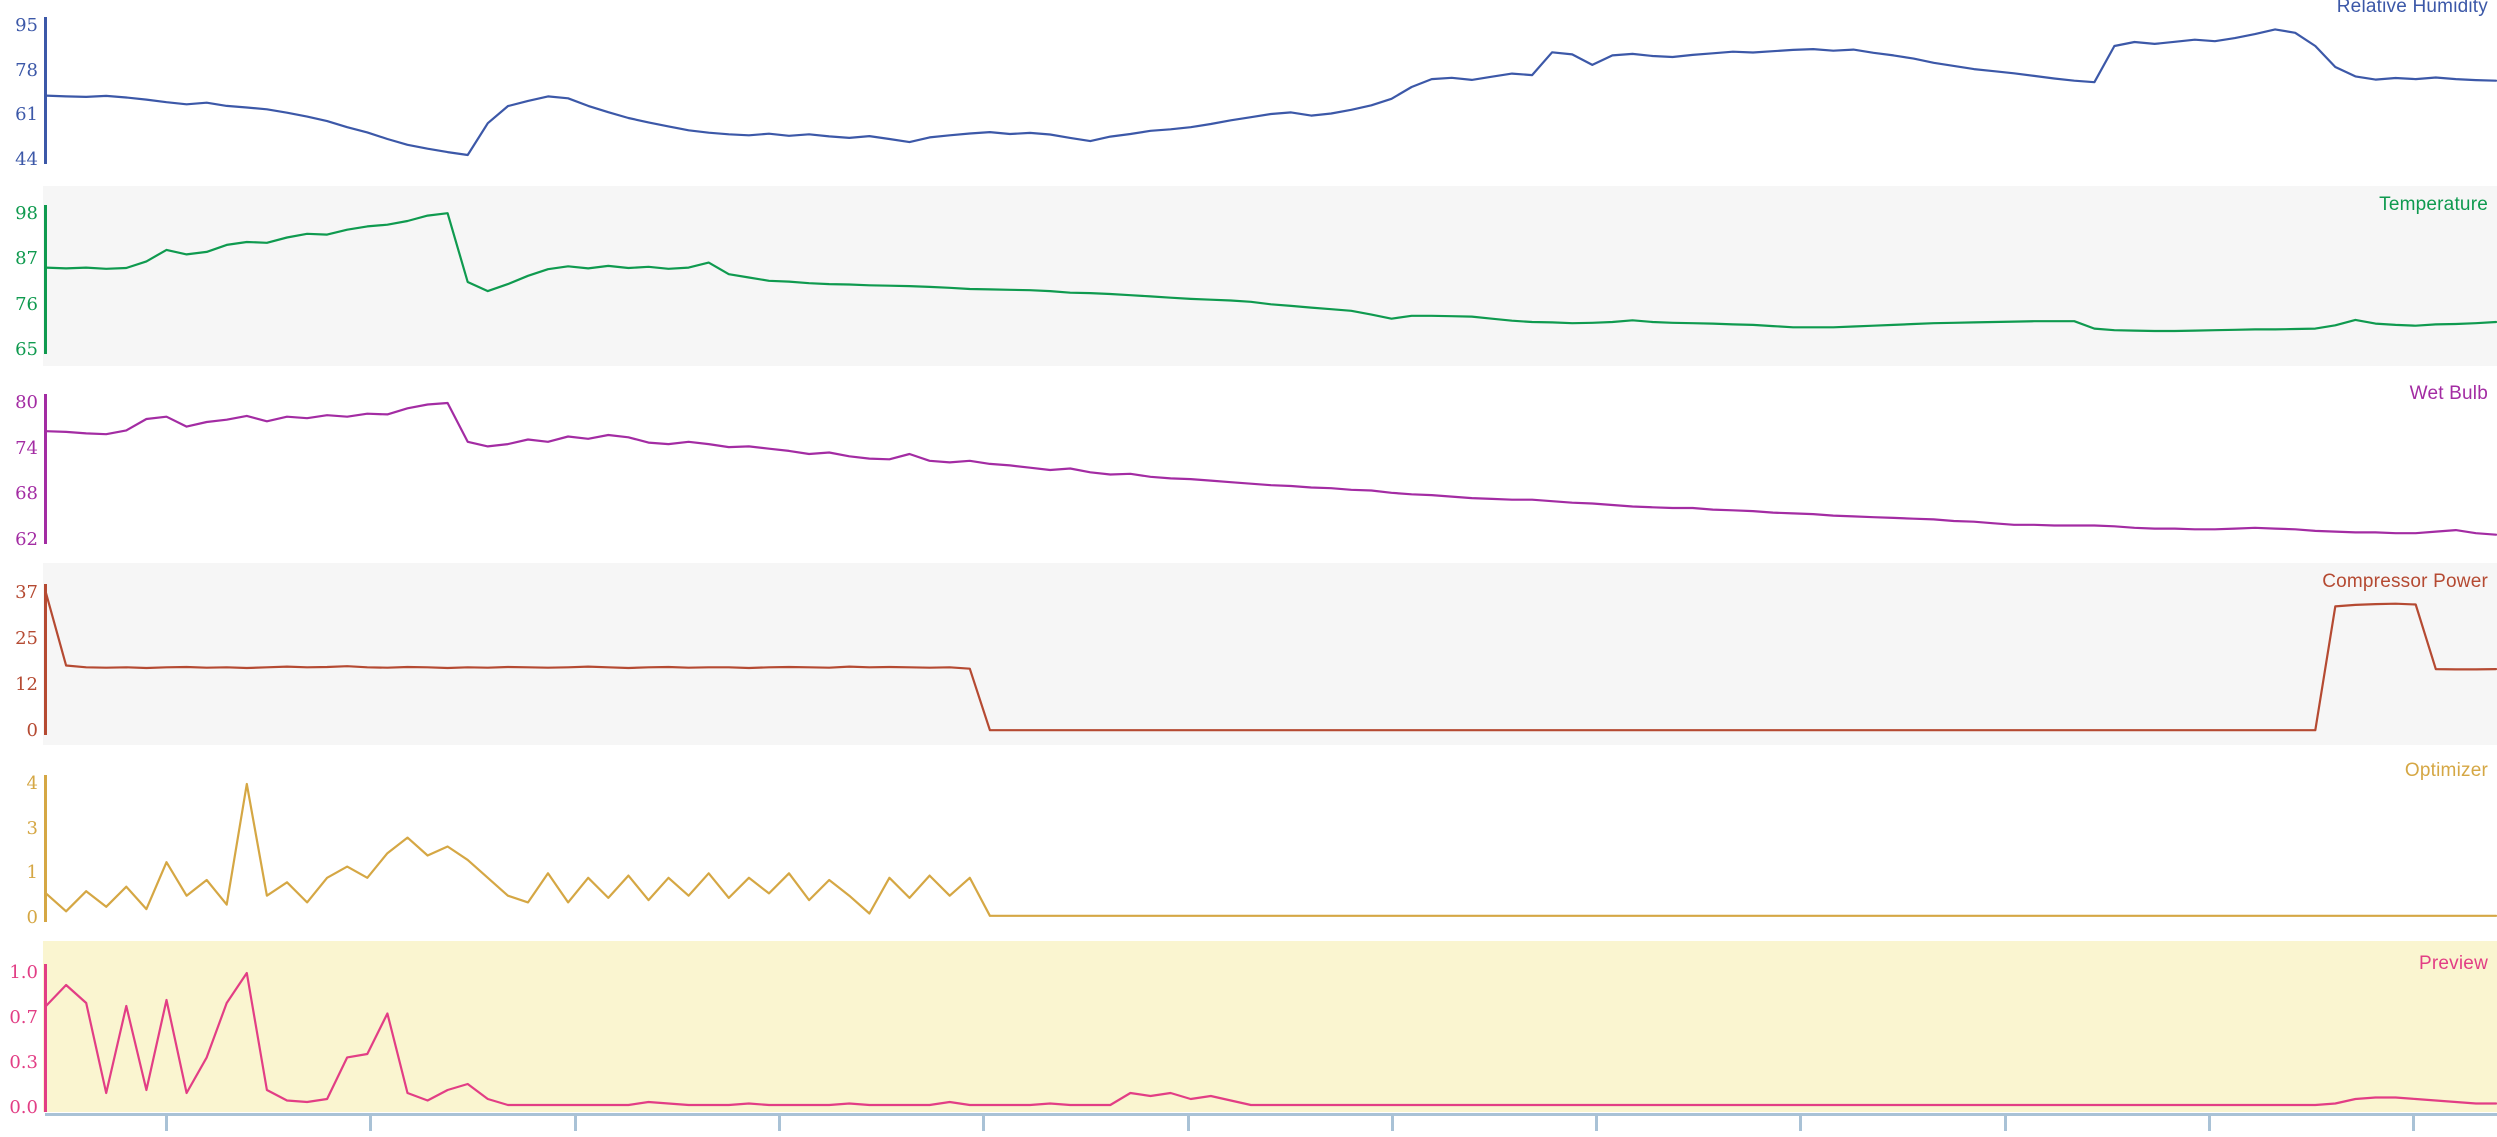  Describe the element at coordinates (26, 539) in the screenshot. I see `y-axis-tick-label: 62` at that location.